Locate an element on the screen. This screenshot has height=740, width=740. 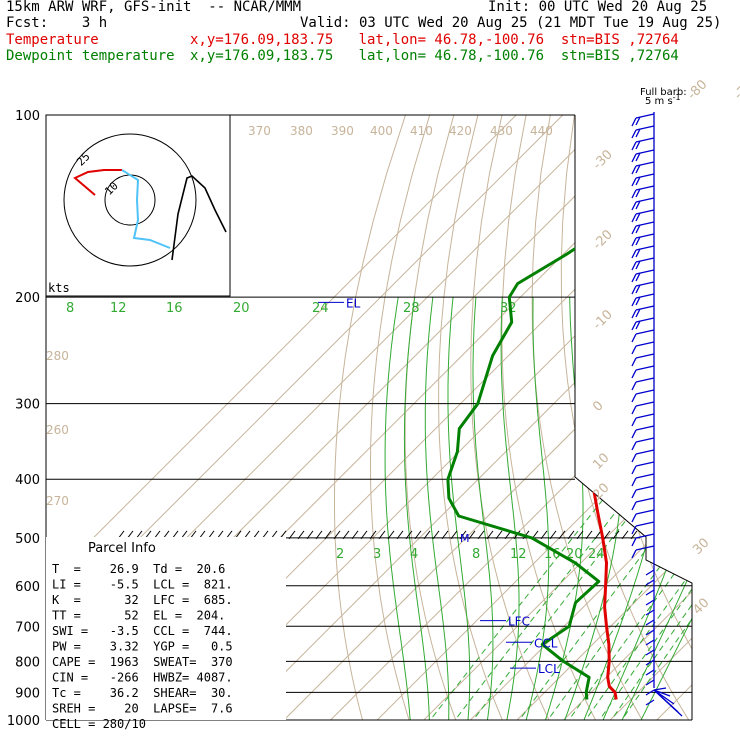
parcel-info-row: LI = -5.5 LCL = 821. is located at coordinates (142, 585).